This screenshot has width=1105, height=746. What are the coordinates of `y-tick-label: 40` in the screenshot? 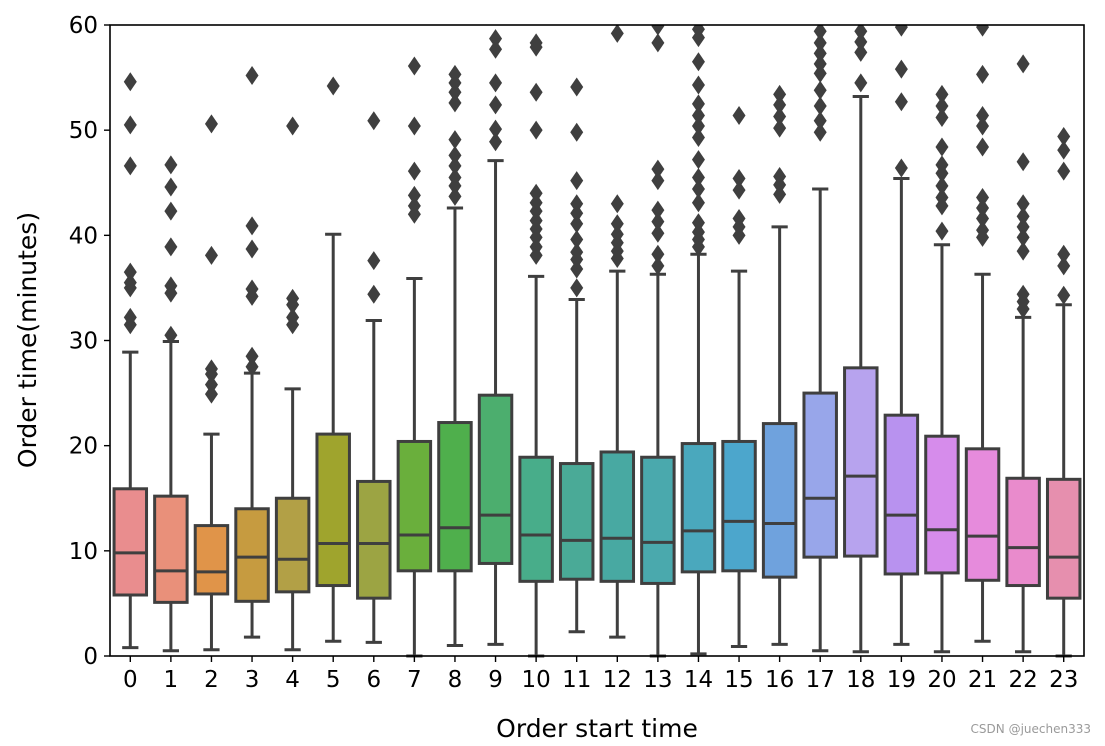 It's located at (83, 236).